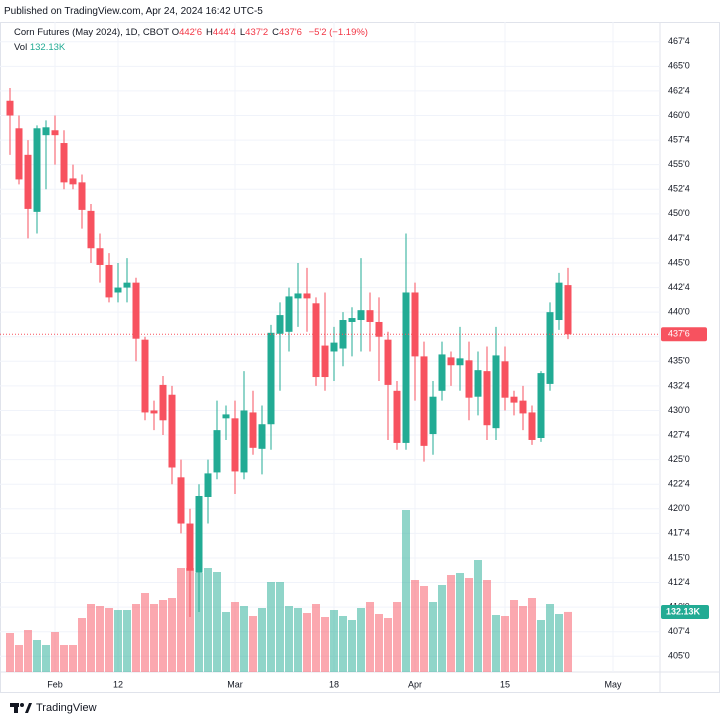 The height and width of the screenshot is (722, 720). What do you see at coordinates (679, 582) in the screenshot?
I see `y-tick-label: 412'4` at bounding box center [679, 582].